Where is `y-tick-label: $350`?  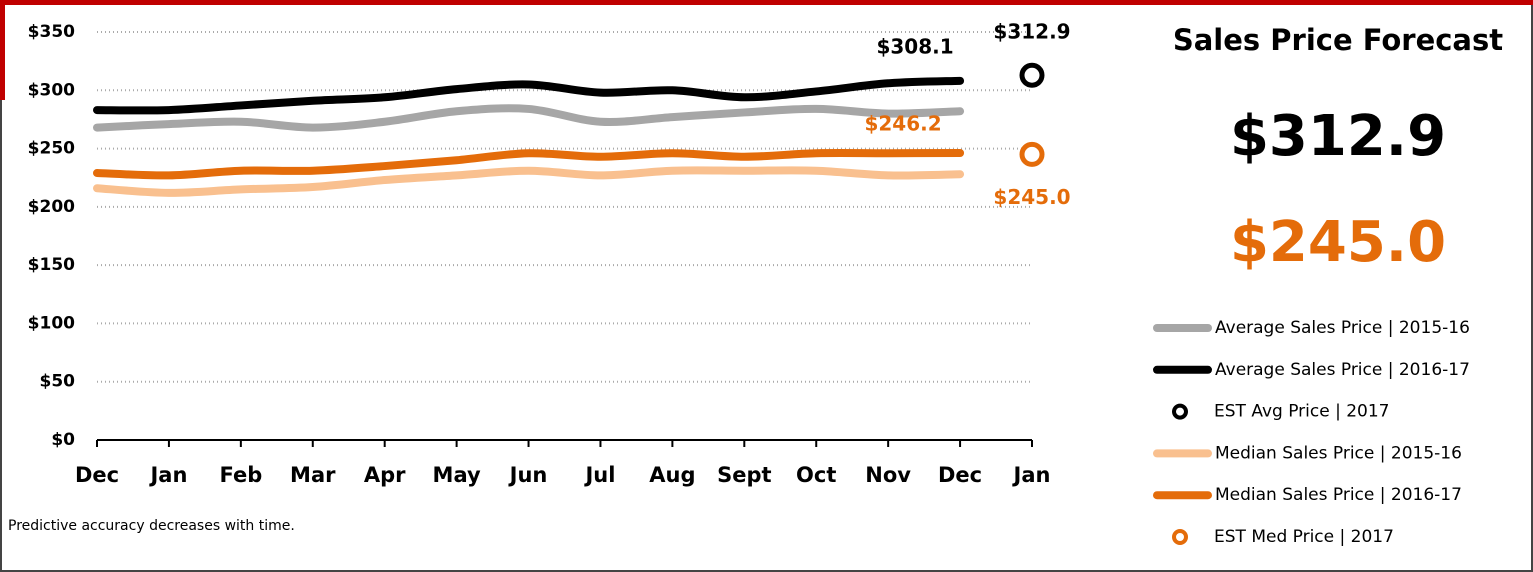 y-tick-label: $350 is located at coordinates (51, 32).